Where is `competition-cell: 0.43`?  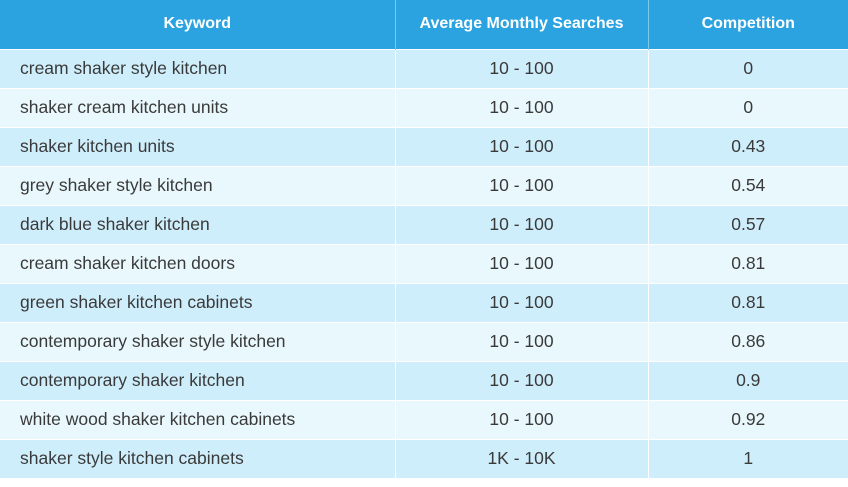 competition-cell: 0.43 is located at coordinates (748, 146).